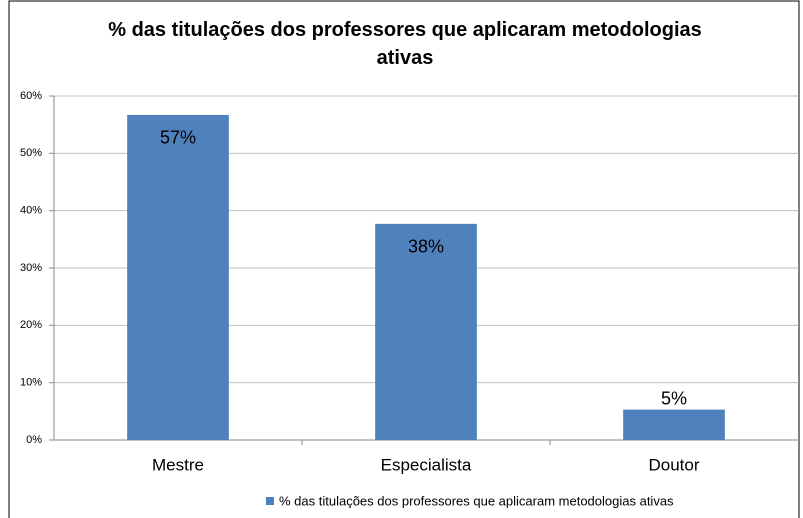 Image resolution: width=803 pixels, height=518 pixels. What do you see at coordinates (426, 464) in the screenshot?
I see `x-tick-label: Especialista` at bounding box center [426, 464].